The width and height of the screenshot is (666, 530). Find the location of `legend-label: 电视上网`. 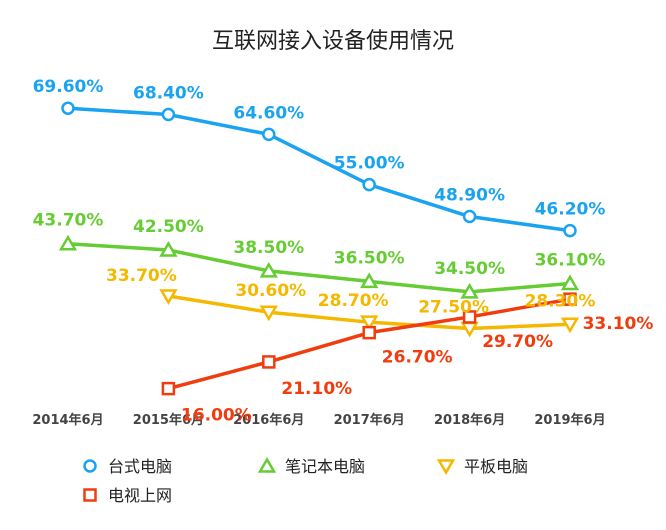

legend-label: 电视上网 is located at coordinates (140, 495).